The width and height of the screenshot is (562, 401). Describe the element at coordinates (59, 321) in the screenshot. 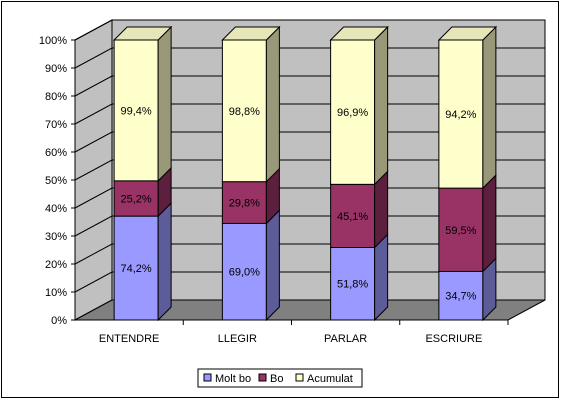

I see `y-tick-label: 0%` at that location.